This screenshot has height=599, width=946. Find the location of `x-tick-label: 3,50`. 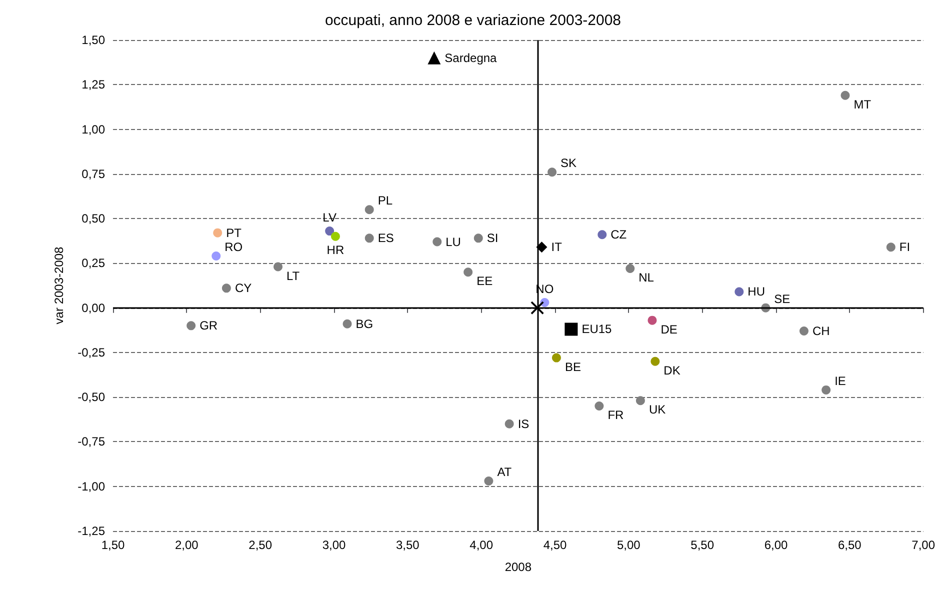

x-tick-label: 3,50 is located at coordinates (408, 545).